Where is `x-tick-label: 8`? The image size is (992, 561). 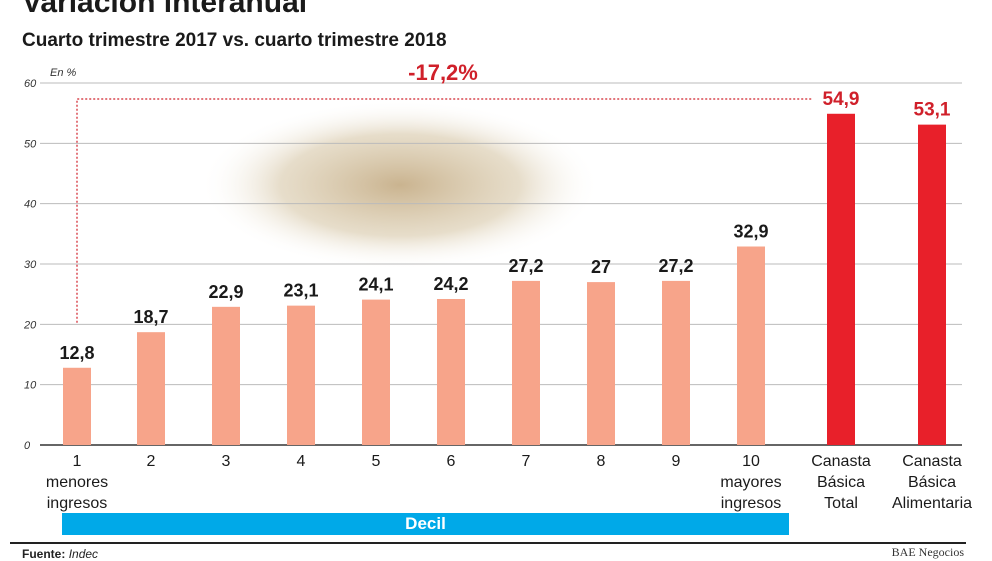 x-tick-label: 8 is located at coordinates (601, 461).